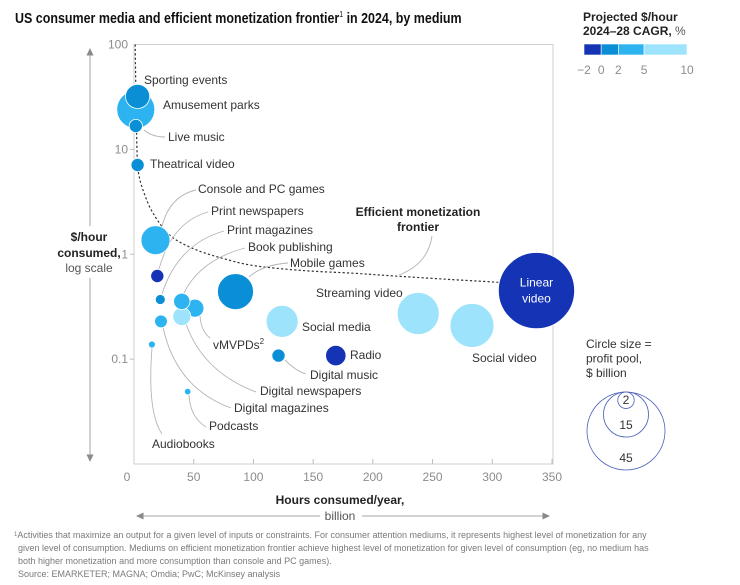 Image resolution: width=740 pixels, height=585 pixels. Describe the element at coordinates (626, 425) in the screenshot. I see `size-legend-value: 15` at that location.